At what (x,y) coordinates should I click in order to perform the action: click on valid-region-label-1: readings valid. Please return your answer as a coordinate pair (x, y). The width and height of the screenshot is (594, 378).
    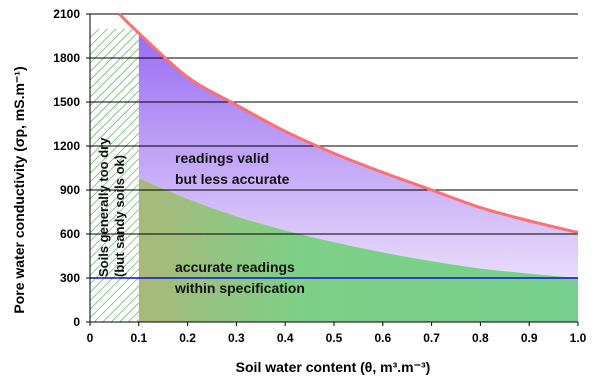
    Looking at the image, I should click on (222, 158).